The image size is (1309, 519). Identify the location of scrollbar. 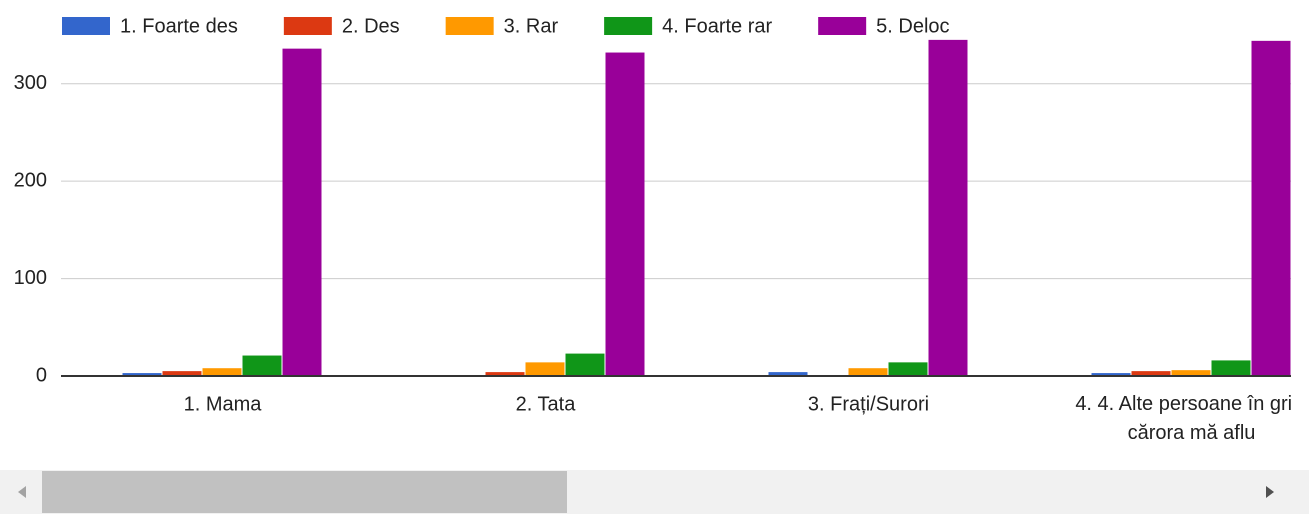
(654, 492).